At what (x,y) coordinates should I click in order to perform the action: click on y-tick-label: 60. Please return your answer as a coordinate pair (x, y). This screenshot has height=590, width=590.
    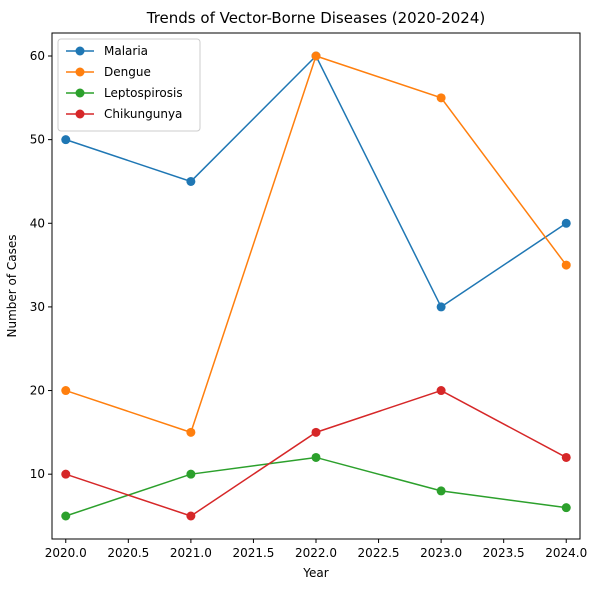
    Looking at the image, I should click on (37, 56).